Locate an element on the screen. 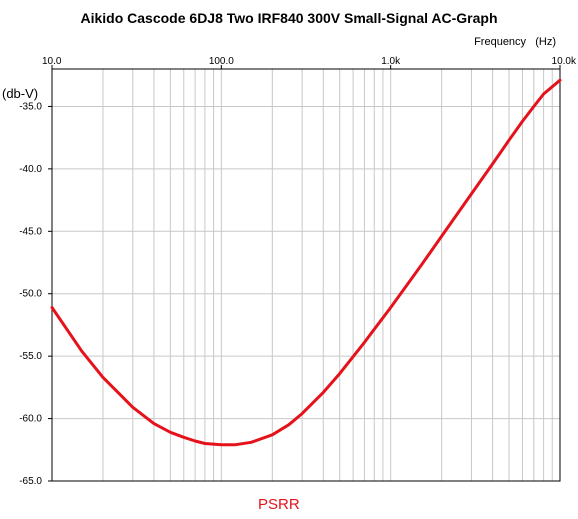 Image resolution: width=578 pixels, height=519 pixels. x-tick-label: 100.0 is located at coordinates (221, 61).